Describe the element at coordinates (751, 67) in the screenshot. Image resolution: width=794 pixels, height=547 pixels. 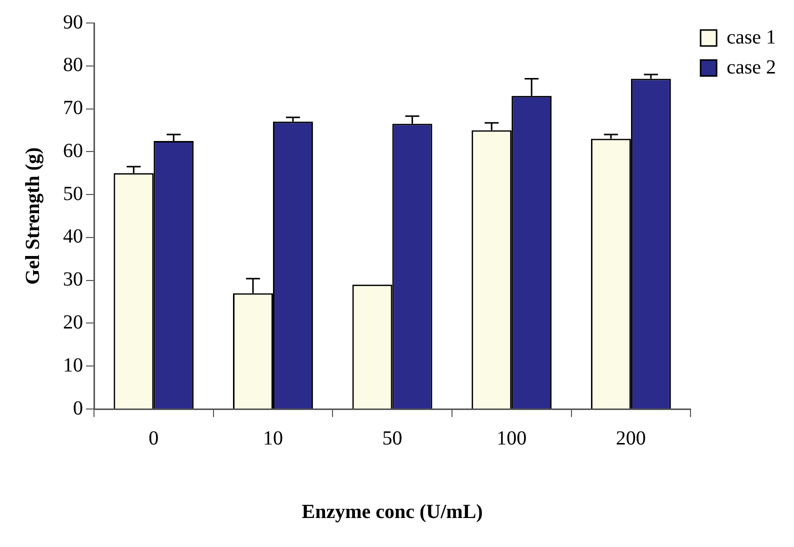
I see `legend-label: case 2` at that location.